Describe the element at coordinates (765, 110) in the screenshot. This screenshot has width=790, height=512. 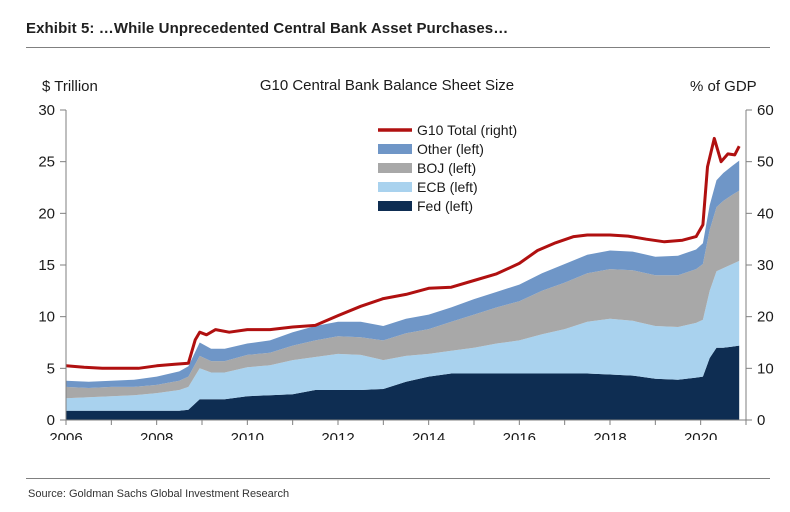
I see `right-tick-label: 60` at that location.